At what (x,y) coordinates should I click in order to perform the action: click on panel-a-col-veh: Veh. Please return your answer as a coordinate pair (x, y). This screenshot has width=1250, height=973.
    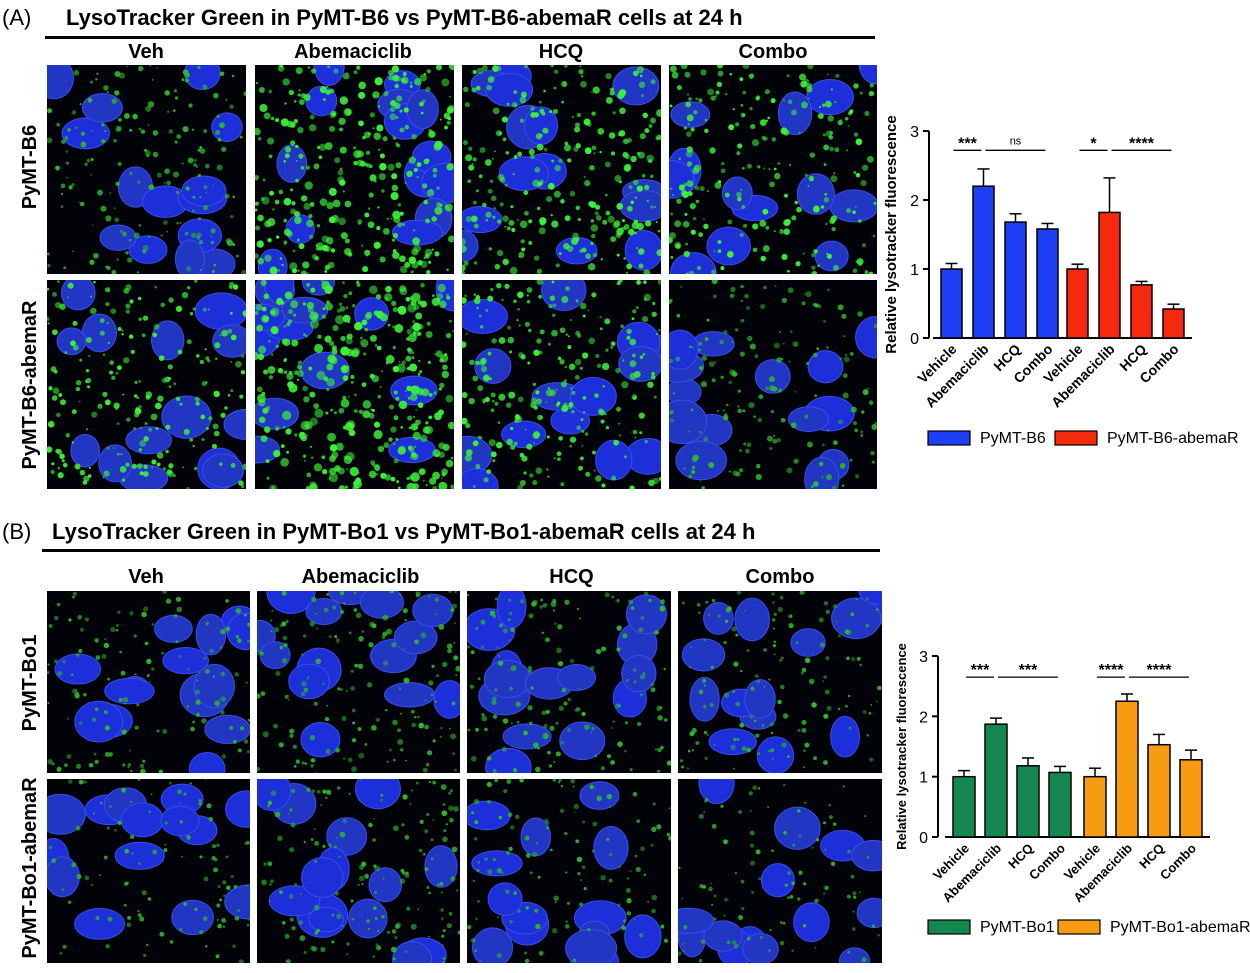
    Looking at the image, I should click on (146, 52).